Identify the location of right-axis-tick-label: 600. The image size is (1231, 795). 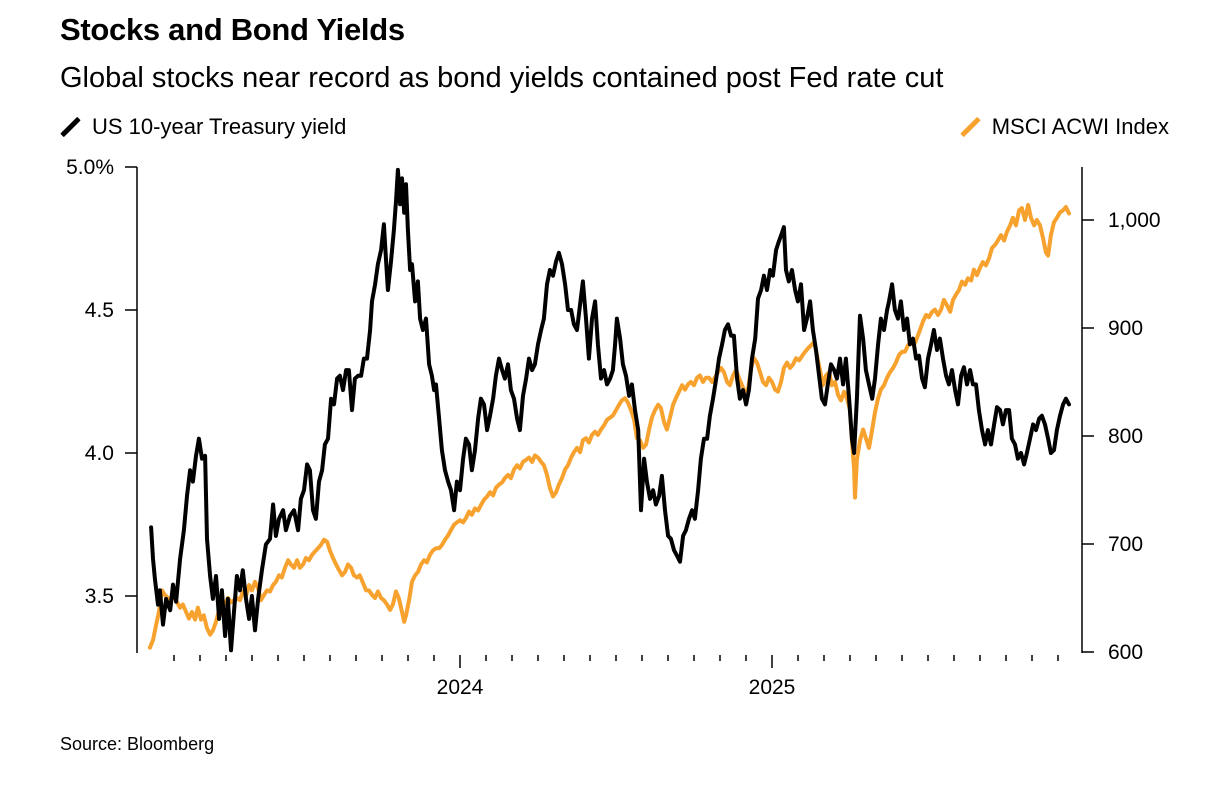
(1125, 652).